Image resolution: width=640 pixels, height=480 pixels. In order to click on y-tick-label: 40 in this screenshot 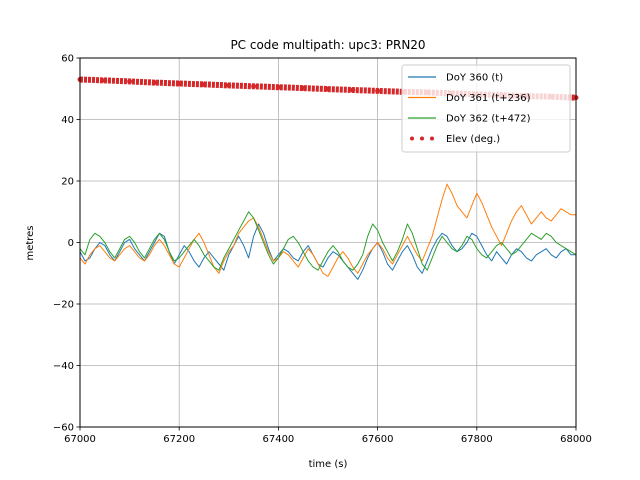, I will do `click(67, 120)`.